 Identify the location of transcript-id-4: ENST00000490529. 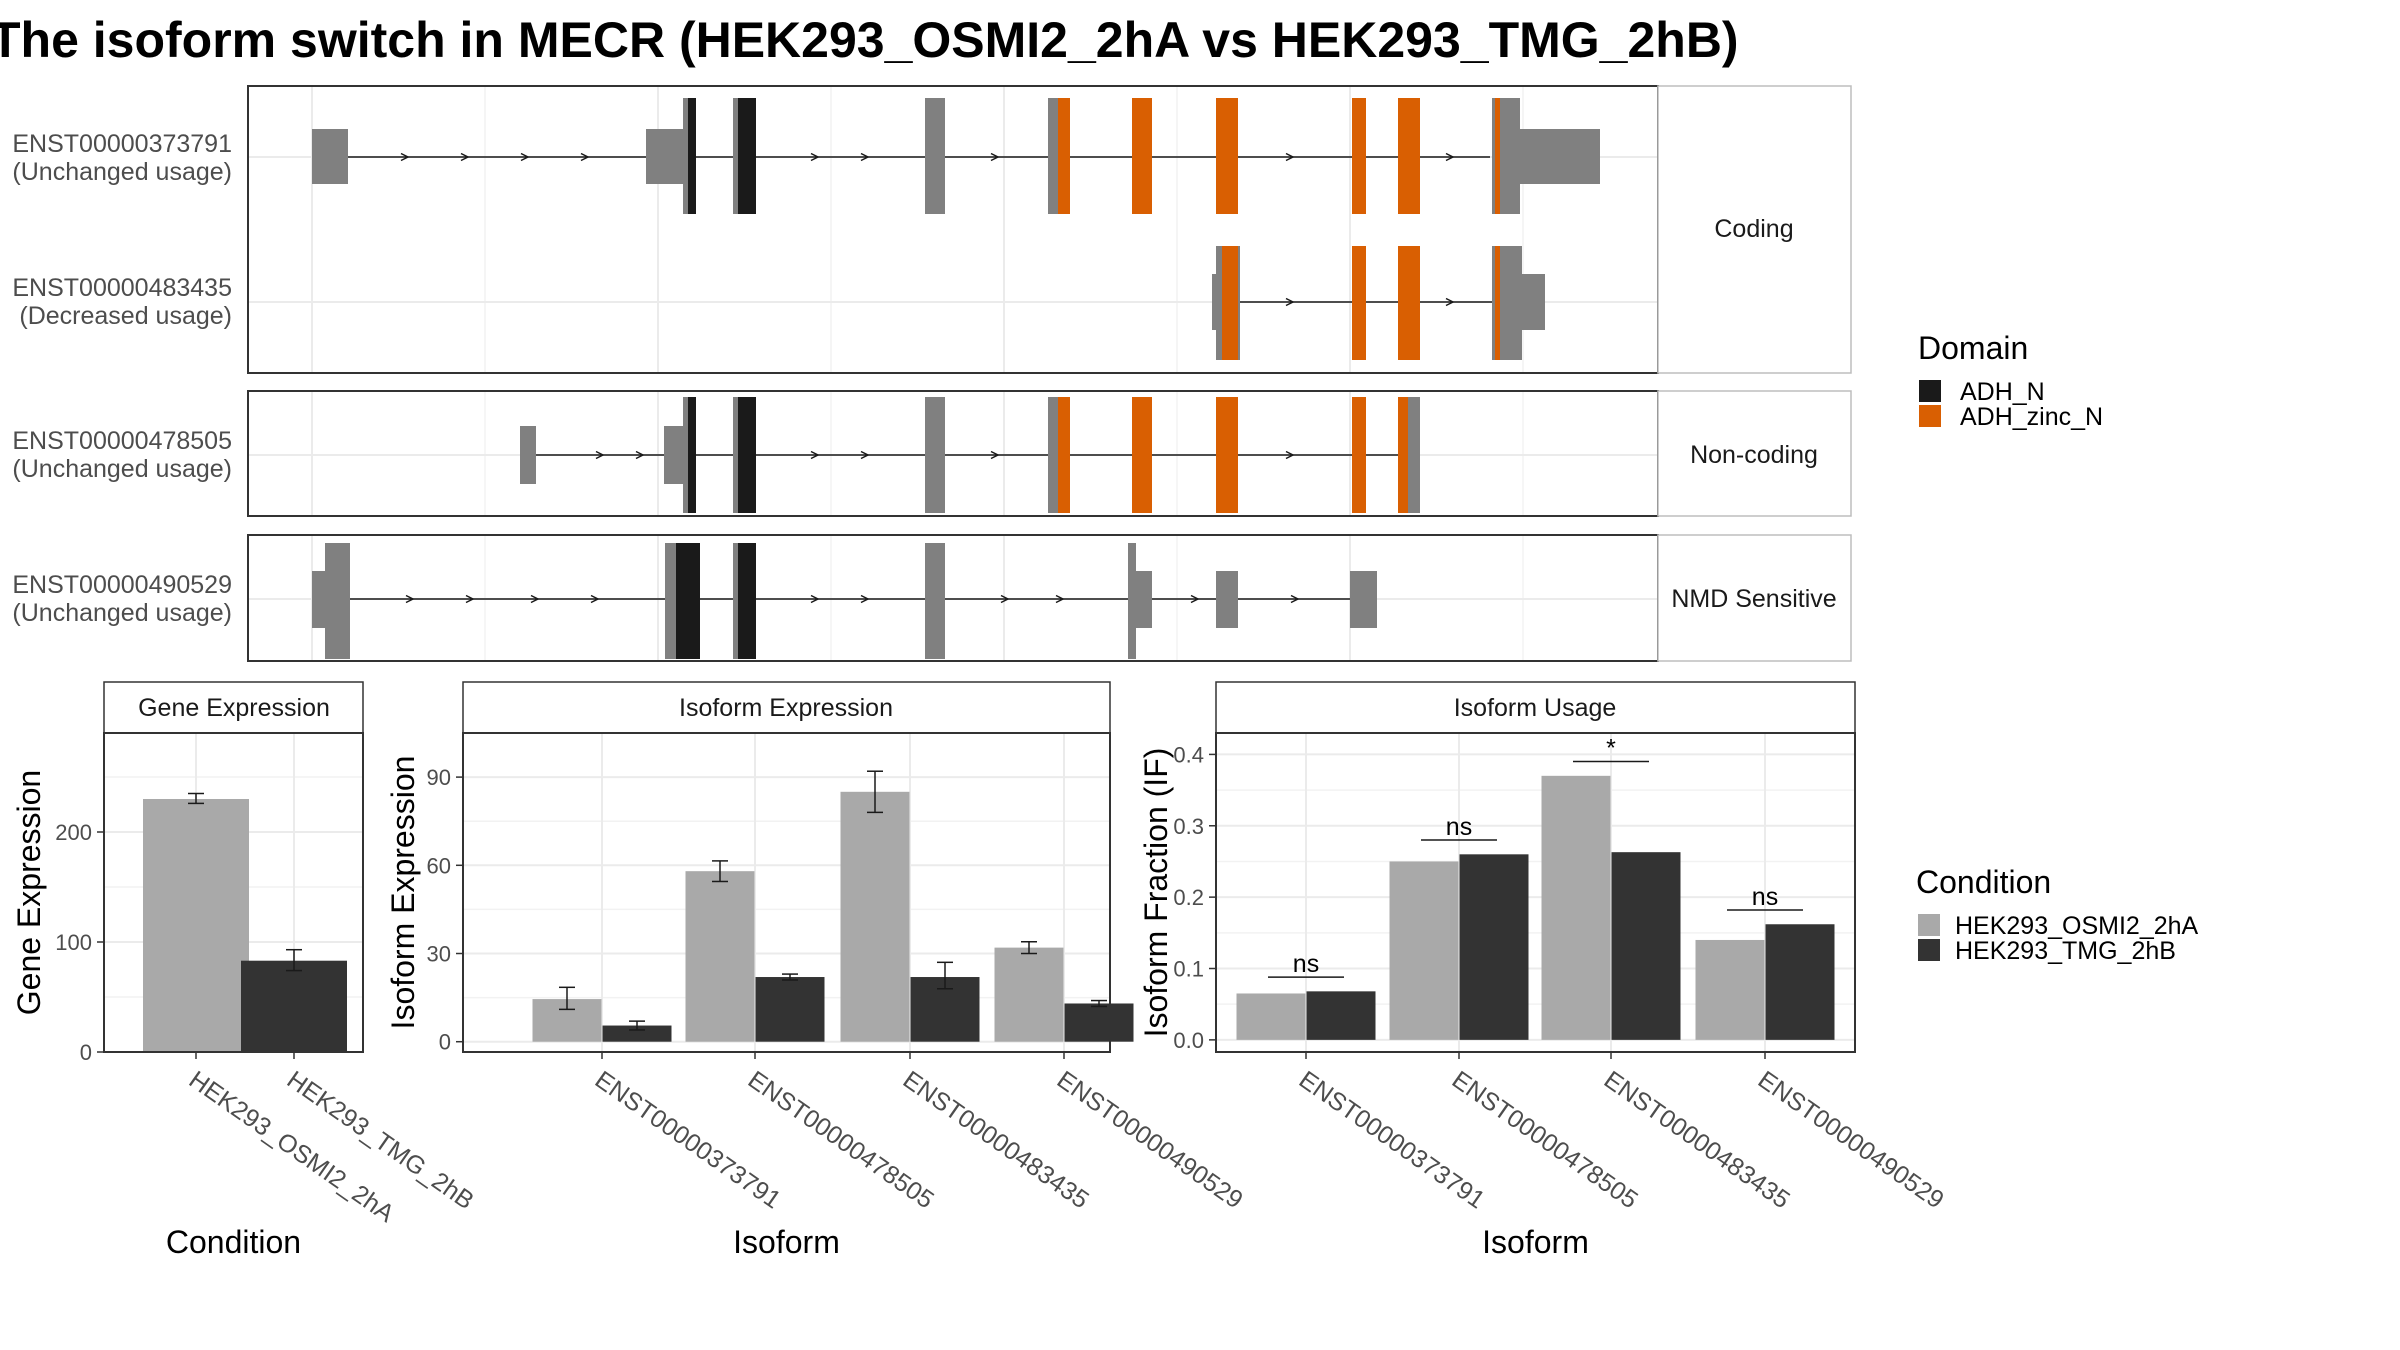
(122, 585).